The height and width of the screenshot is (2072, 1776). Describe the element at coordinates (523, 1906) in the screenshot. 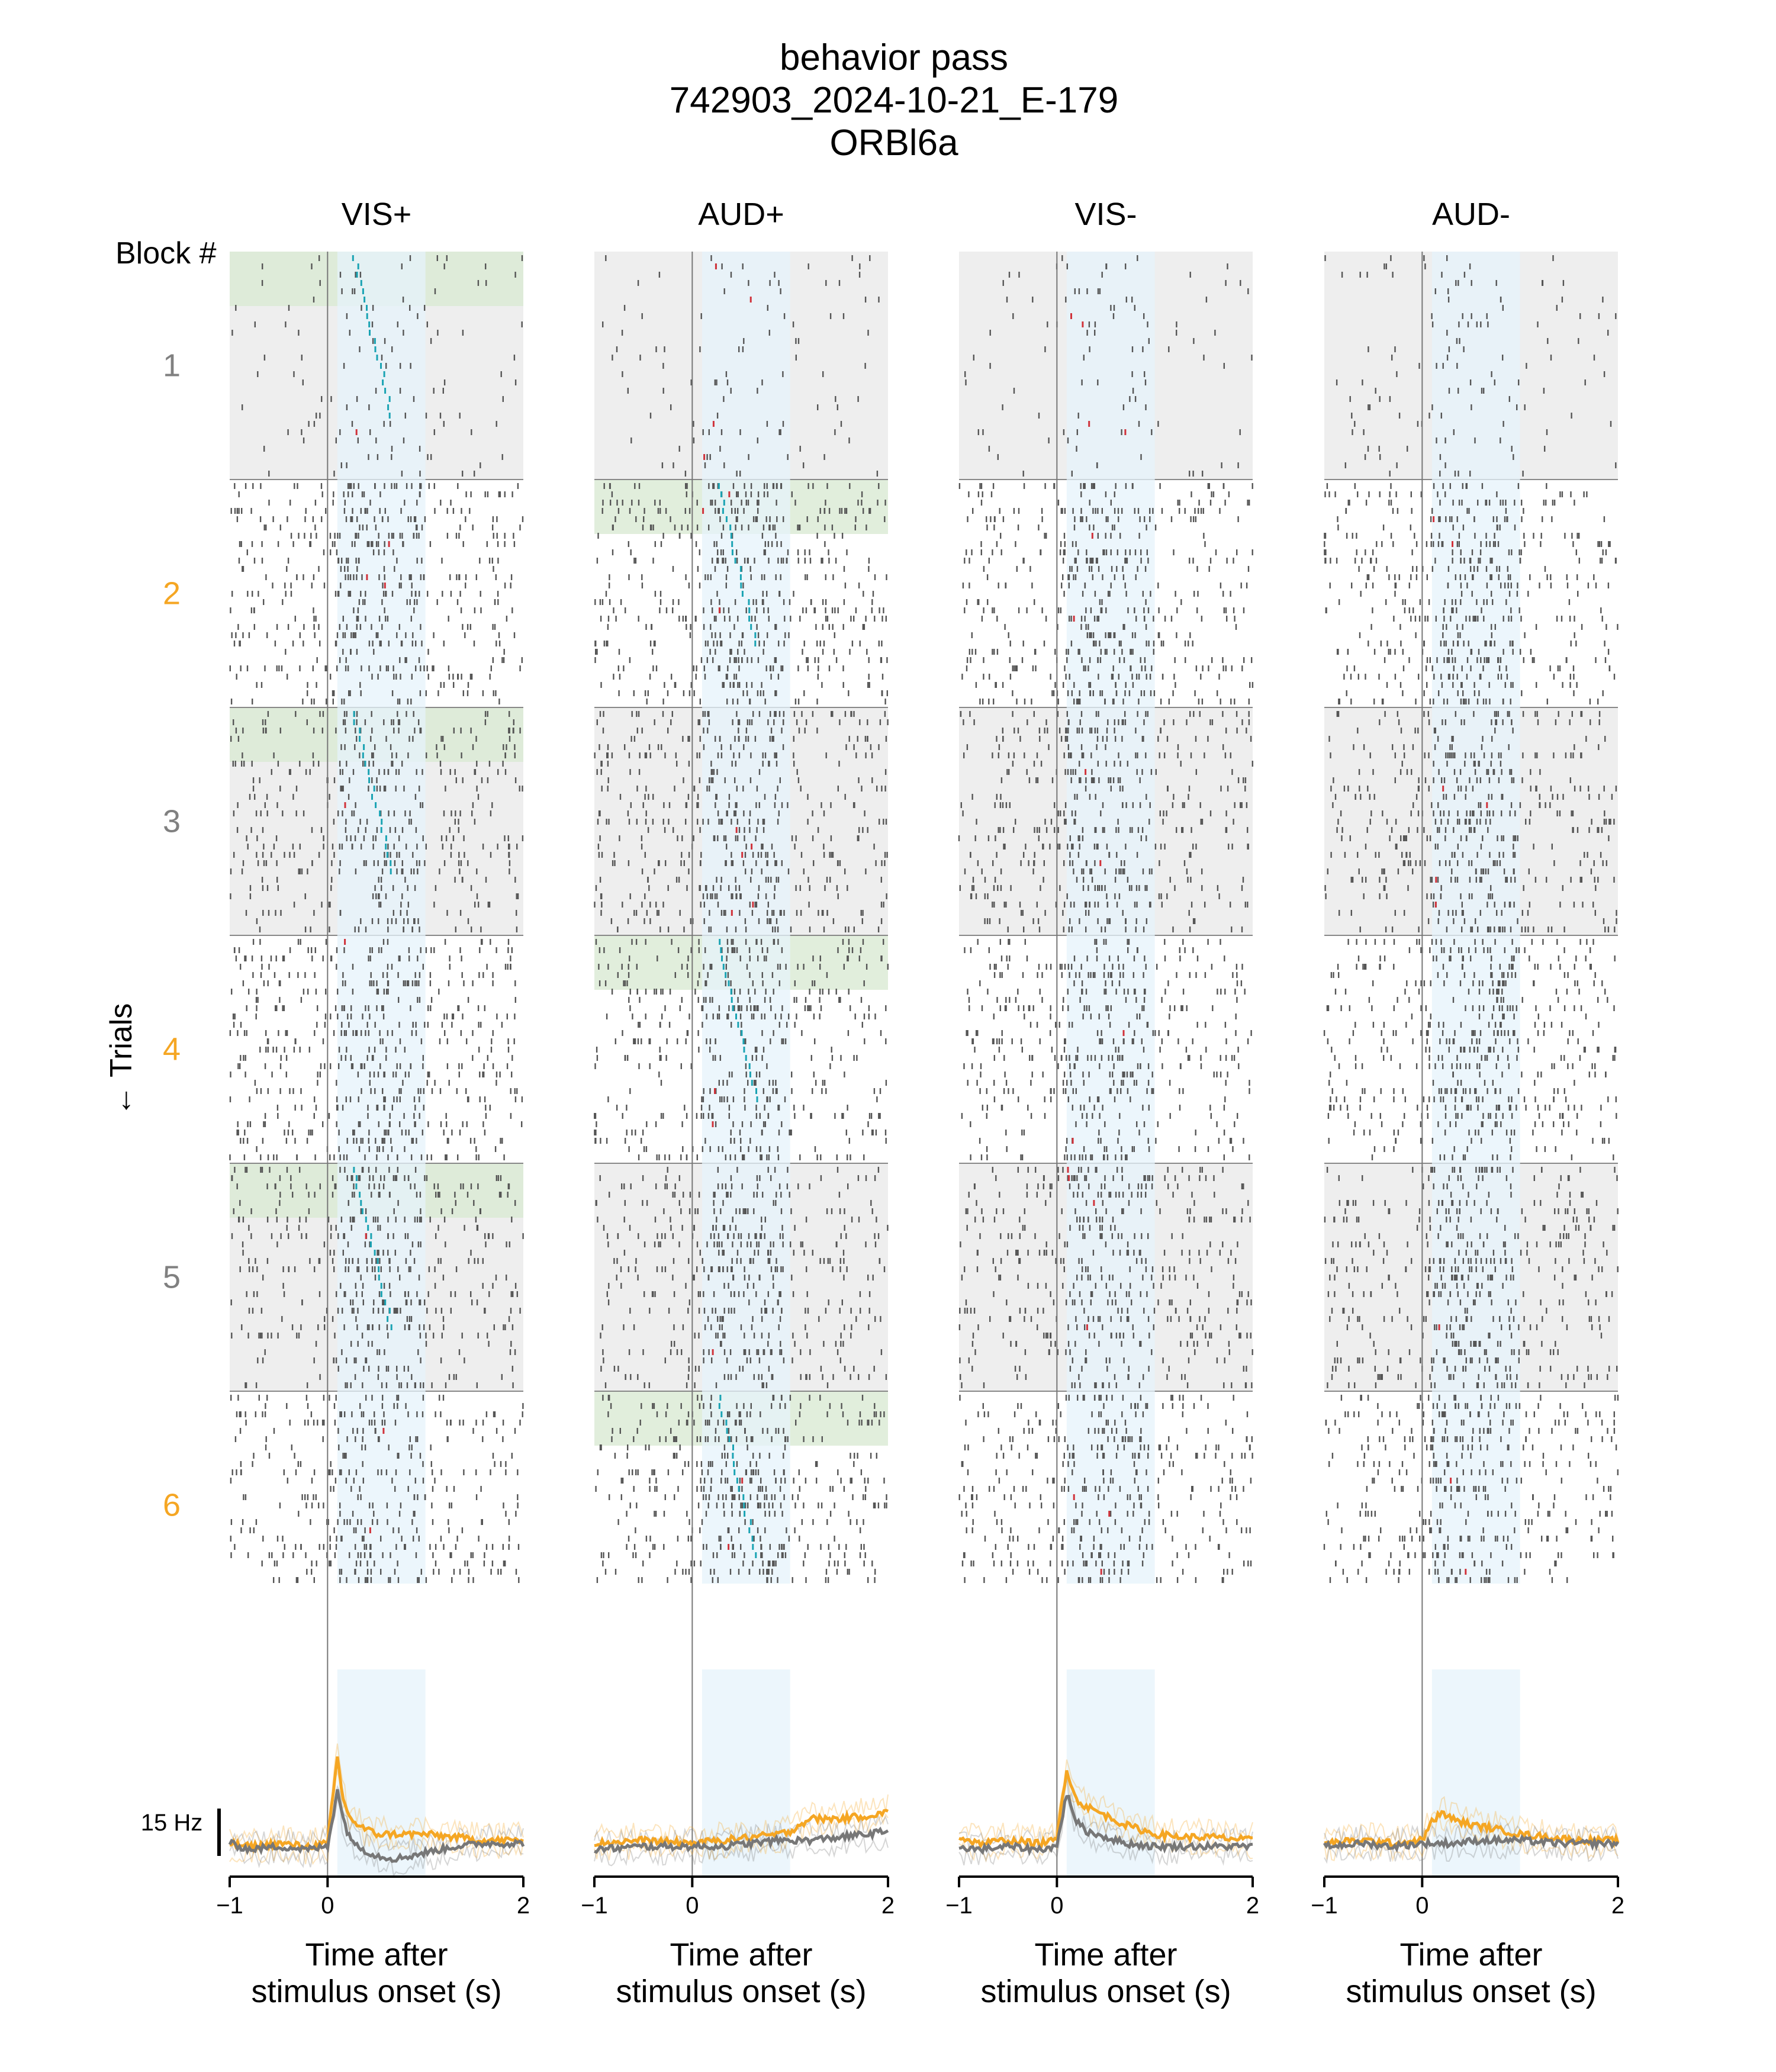

I see `x-tick-label: 2` at that location.